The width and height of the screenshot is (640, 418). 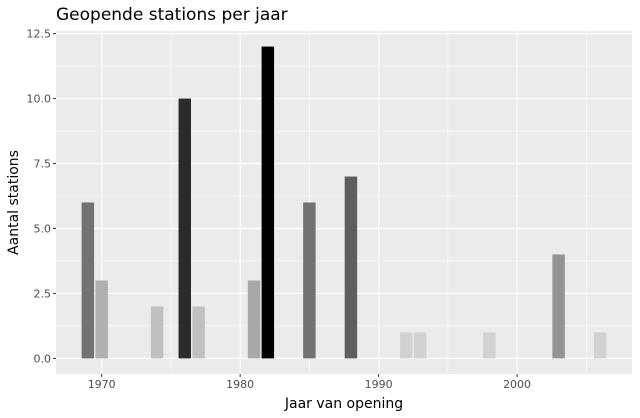 I want to click on chart-title: Geopende stations per jaar, so click(x=172, y=15).